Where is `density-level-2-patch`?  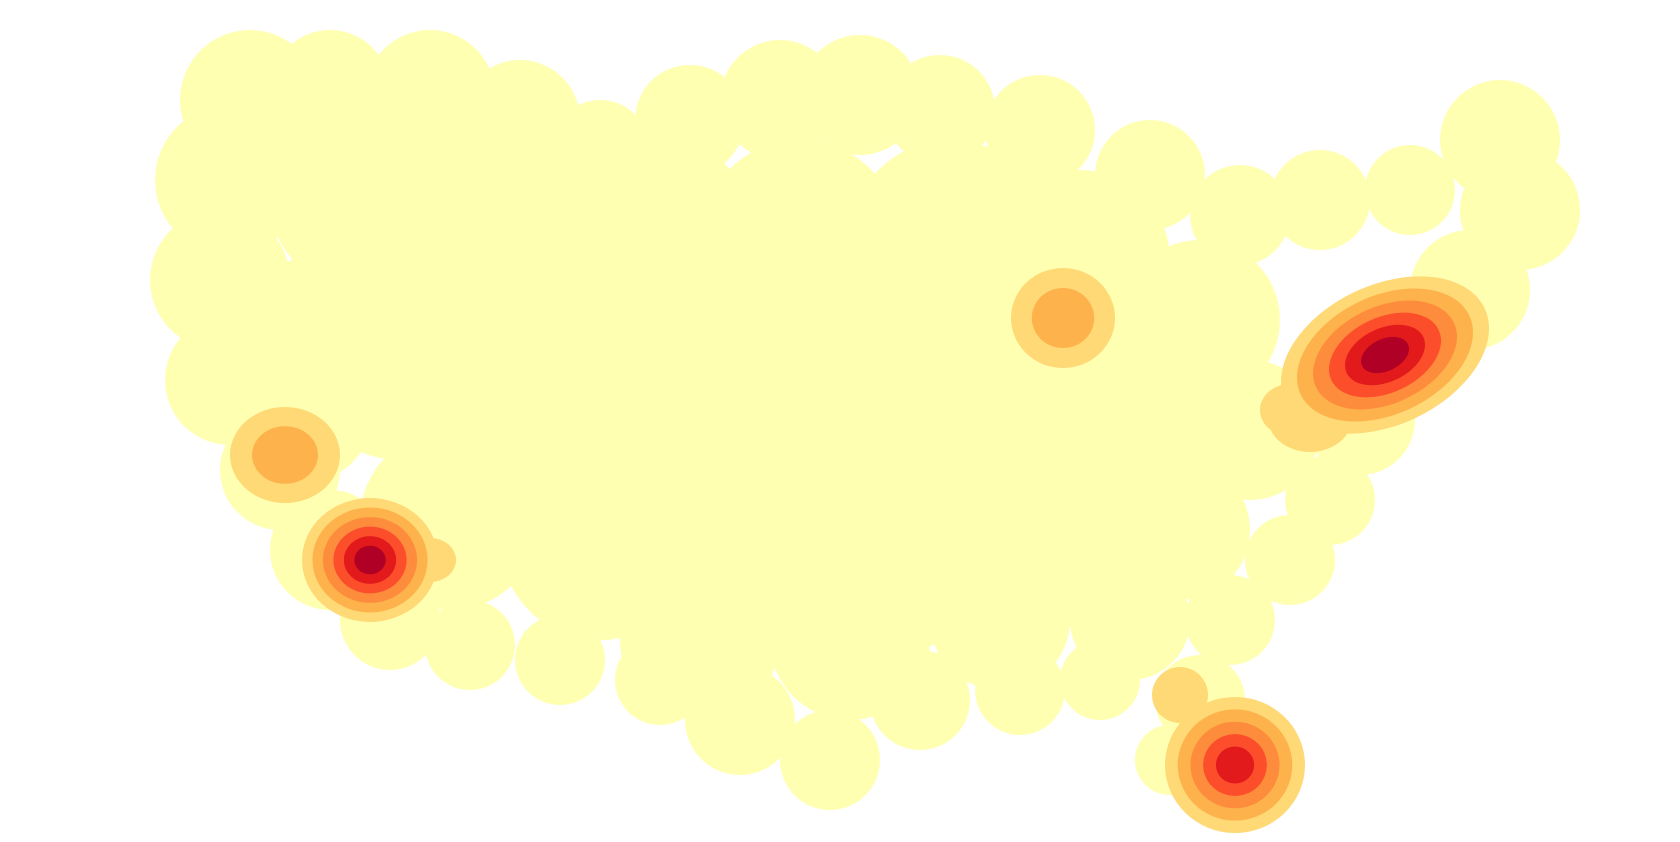
density-level-2-patch is located at coordinates (1180, 695).